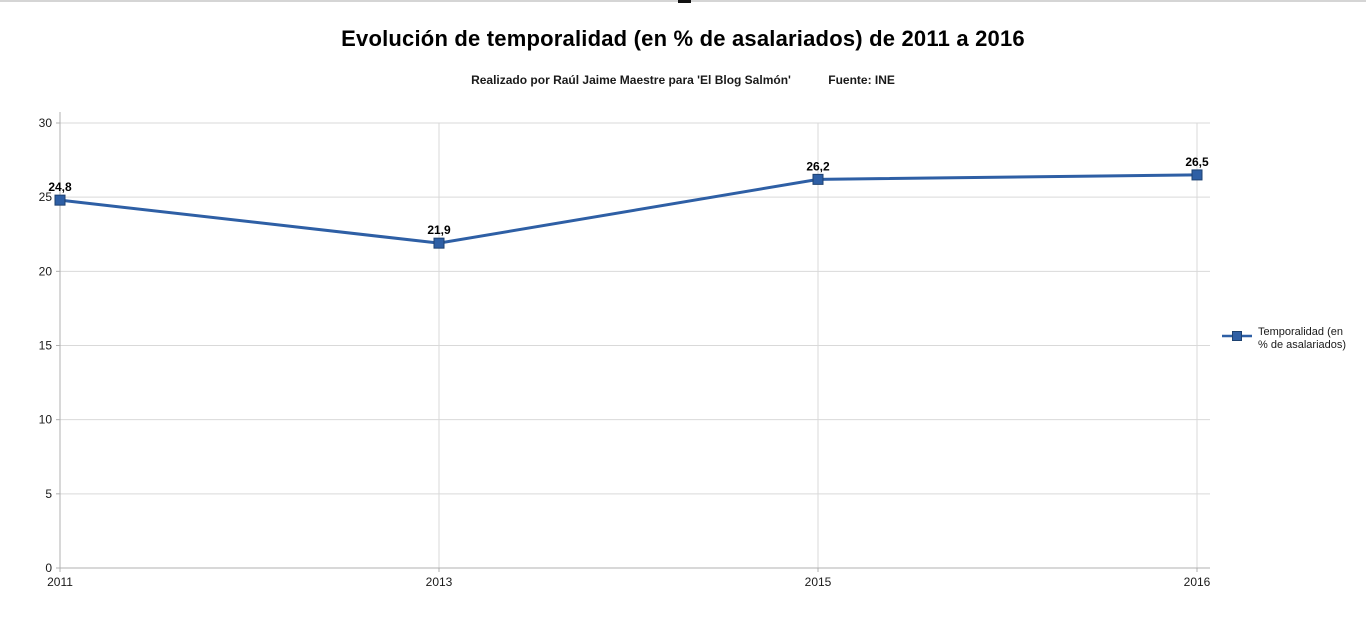 Image resolution: width=1366 pixels, height=619 pixels. Describe the element at coordinates (861, 80) in the screenshot. I see `subtitle-source: Fuente: INE` at that location.